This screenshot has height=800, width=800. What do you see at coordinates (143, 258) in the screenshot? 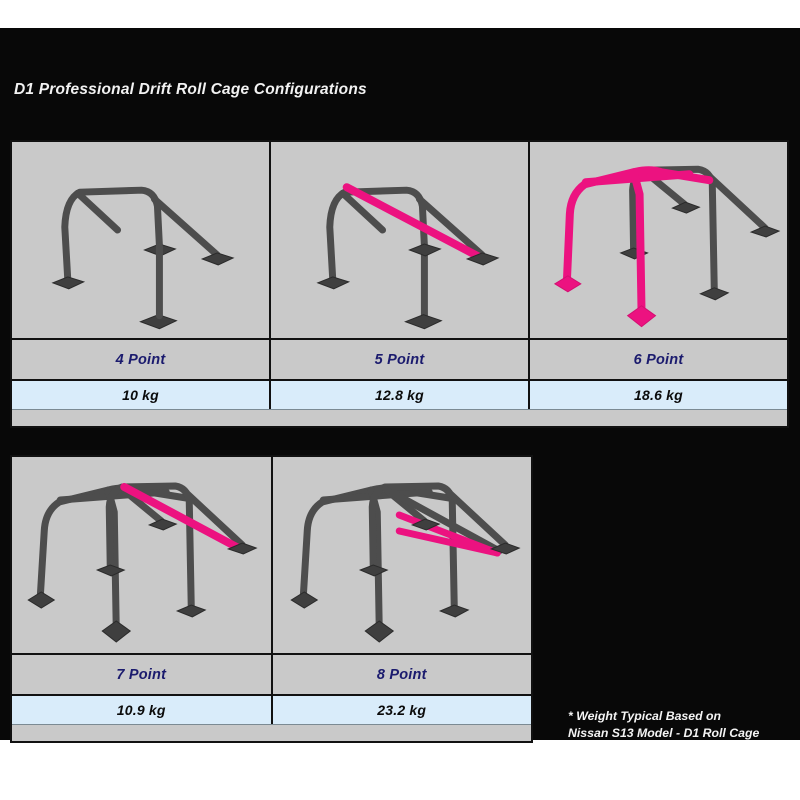
I see `cage-4-point-diagram` at bounding box center [143, 258].